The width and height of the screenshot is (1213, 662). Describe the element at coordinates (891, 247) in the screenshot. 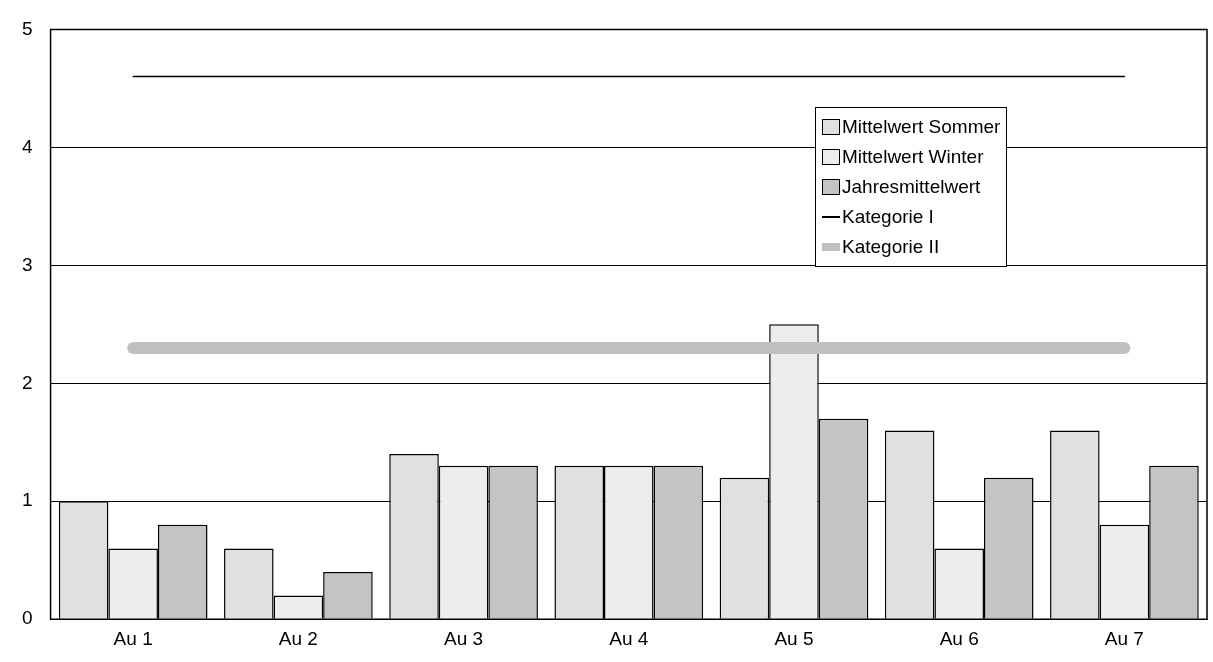

I see `legend-label: Kategorie II` at that location.